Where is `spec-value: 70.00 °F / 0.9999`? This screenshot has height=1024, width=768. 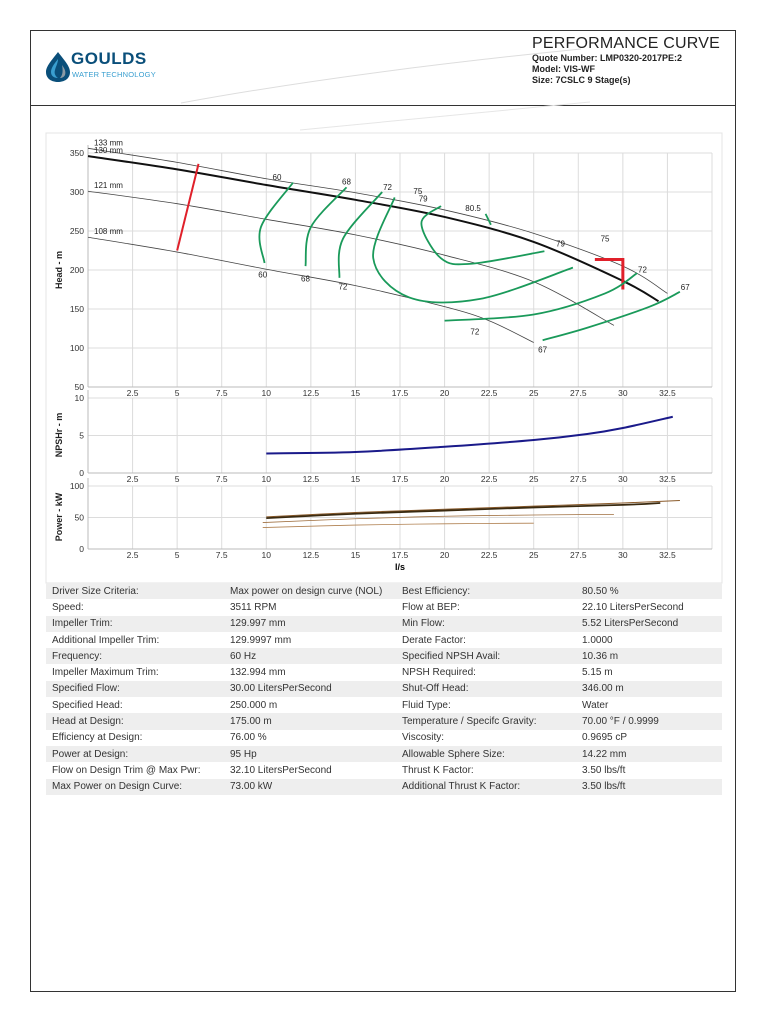 spec-value: 70.00 °F / 0.9999 is located at coordinates (649, 721).